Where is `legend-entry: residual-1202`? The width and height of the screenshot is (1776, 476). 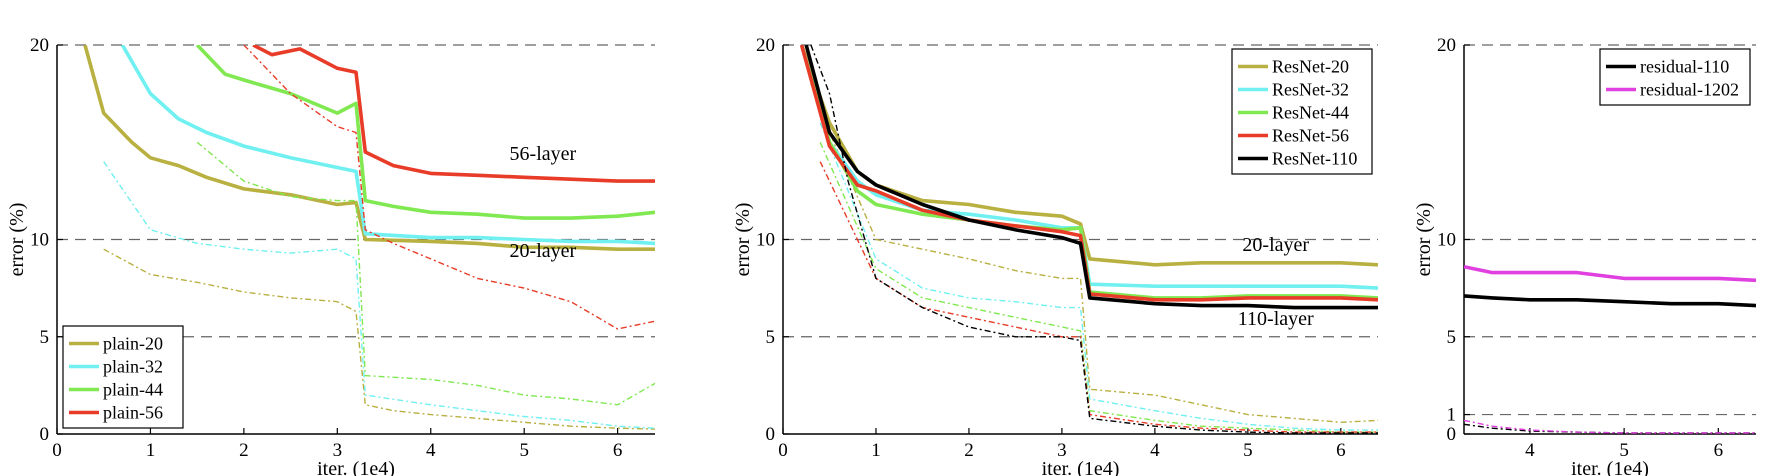
legend-entry: residual-1202 is located at coordinates (1689, 90).